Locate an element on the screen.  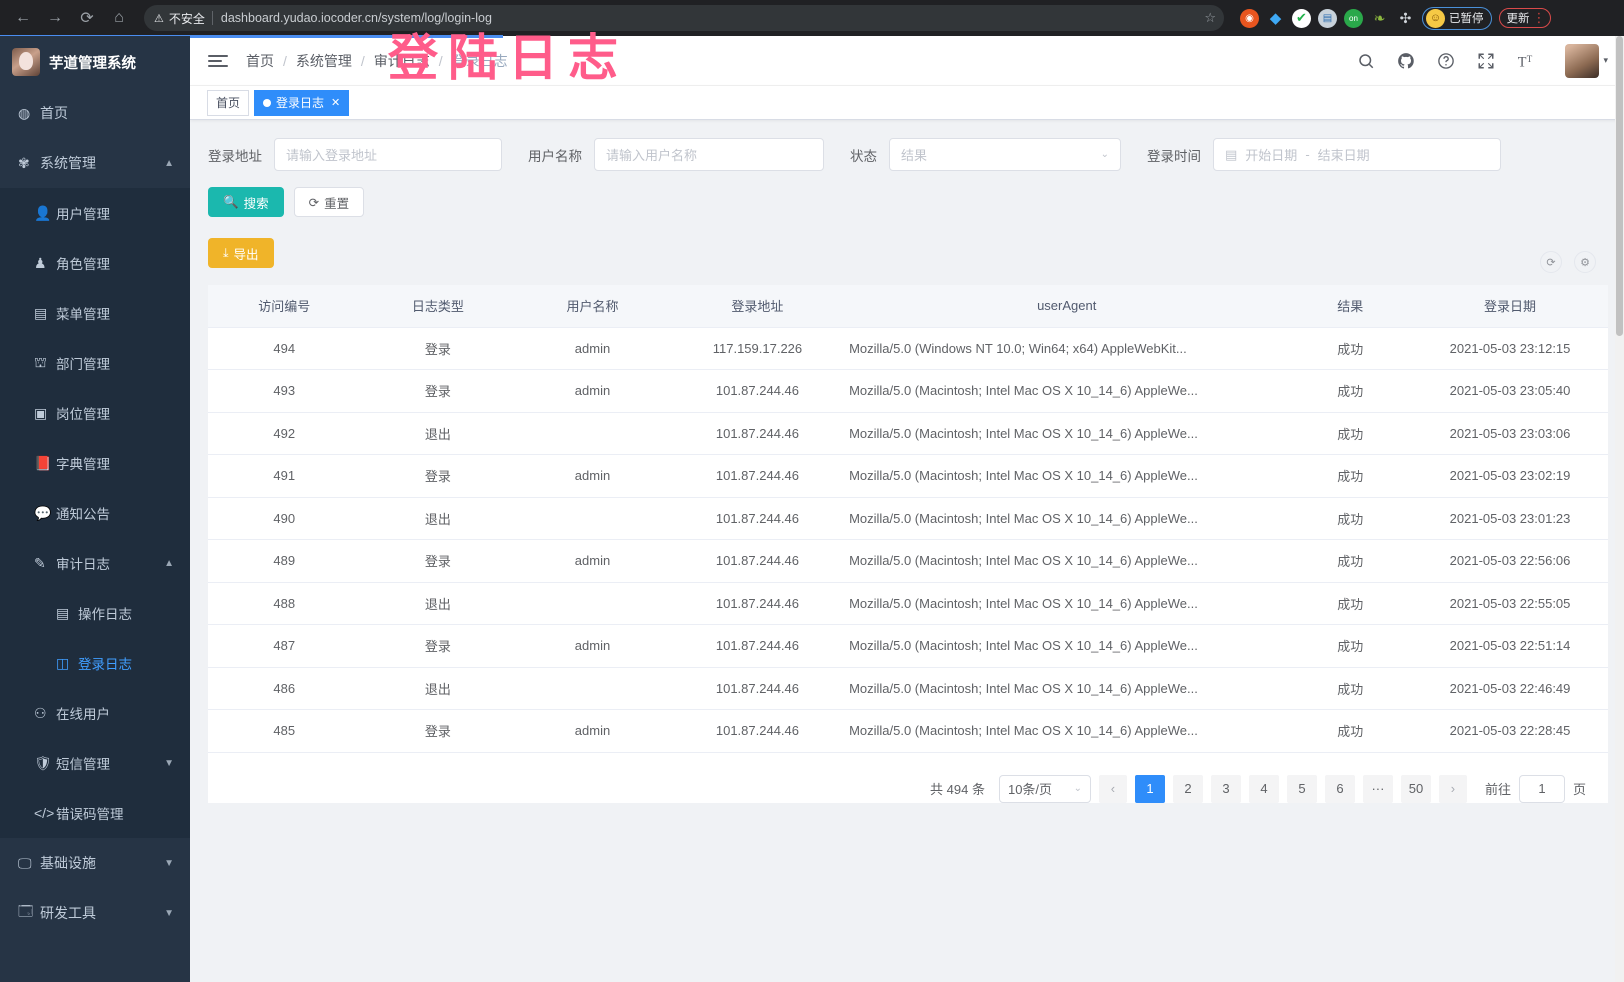
sidebar-item-system: ✾ 系统管理 ▲ is located at coordinates (95, 163).